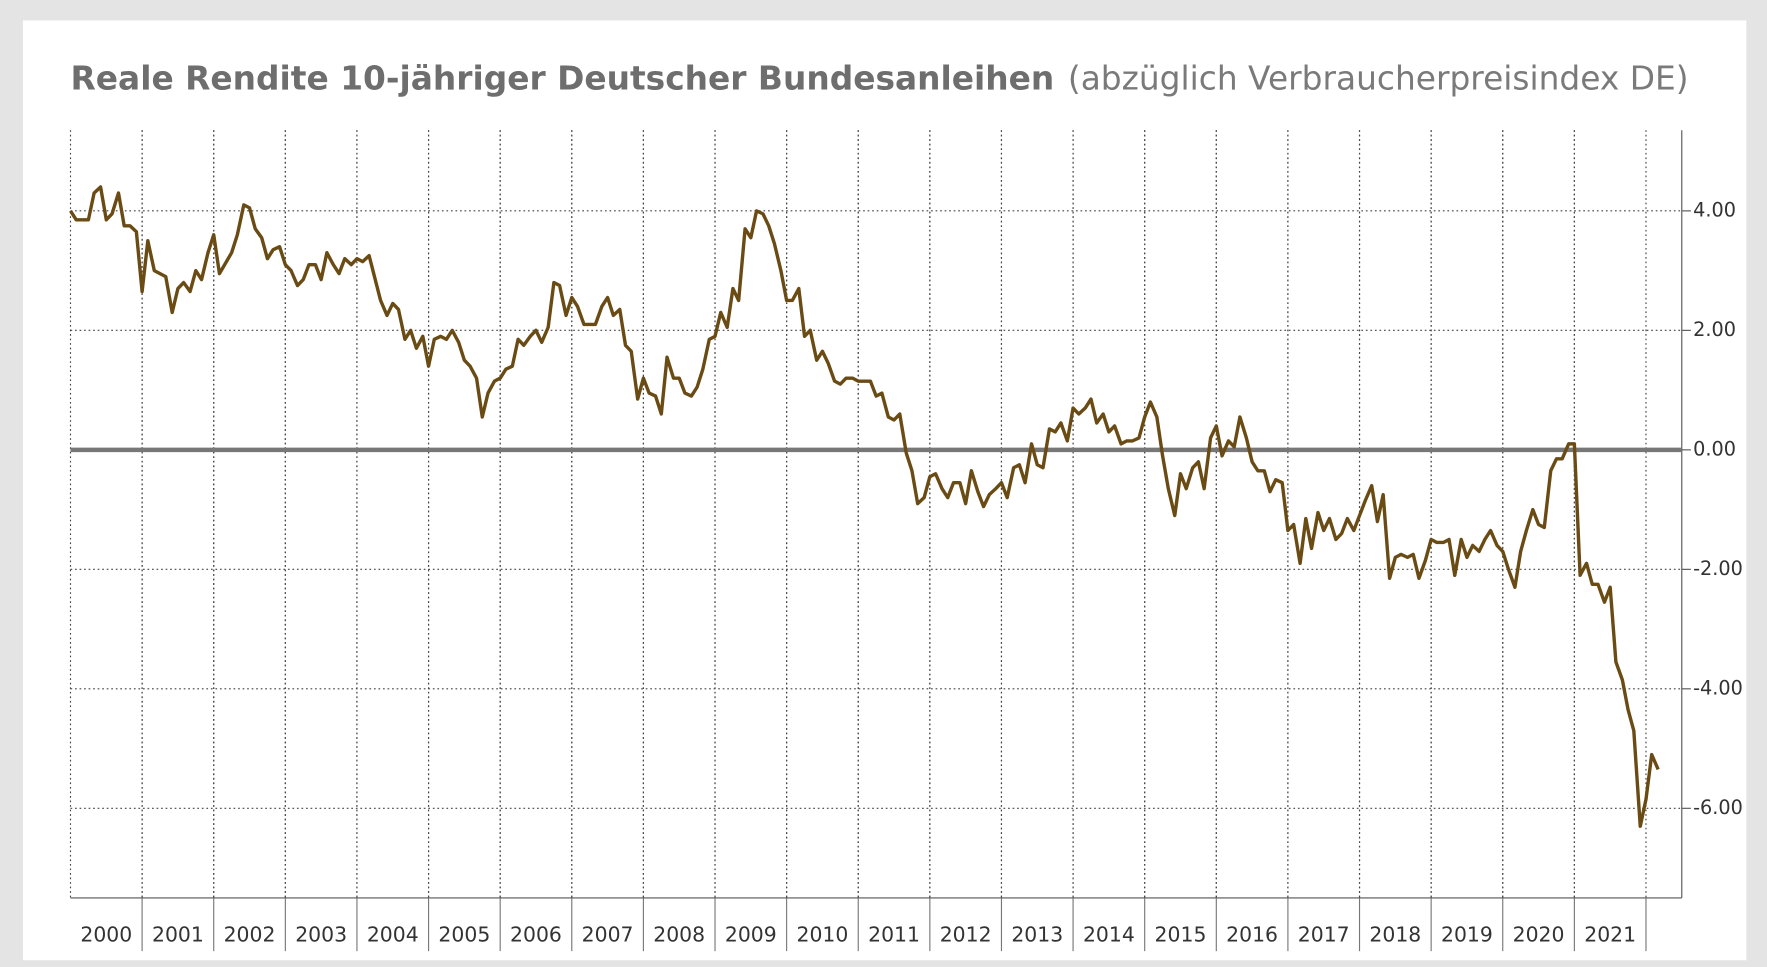 The height and width of the screenshot is (967, 1767). I want to click on x-tick-label: 2003, so click(321, 934).